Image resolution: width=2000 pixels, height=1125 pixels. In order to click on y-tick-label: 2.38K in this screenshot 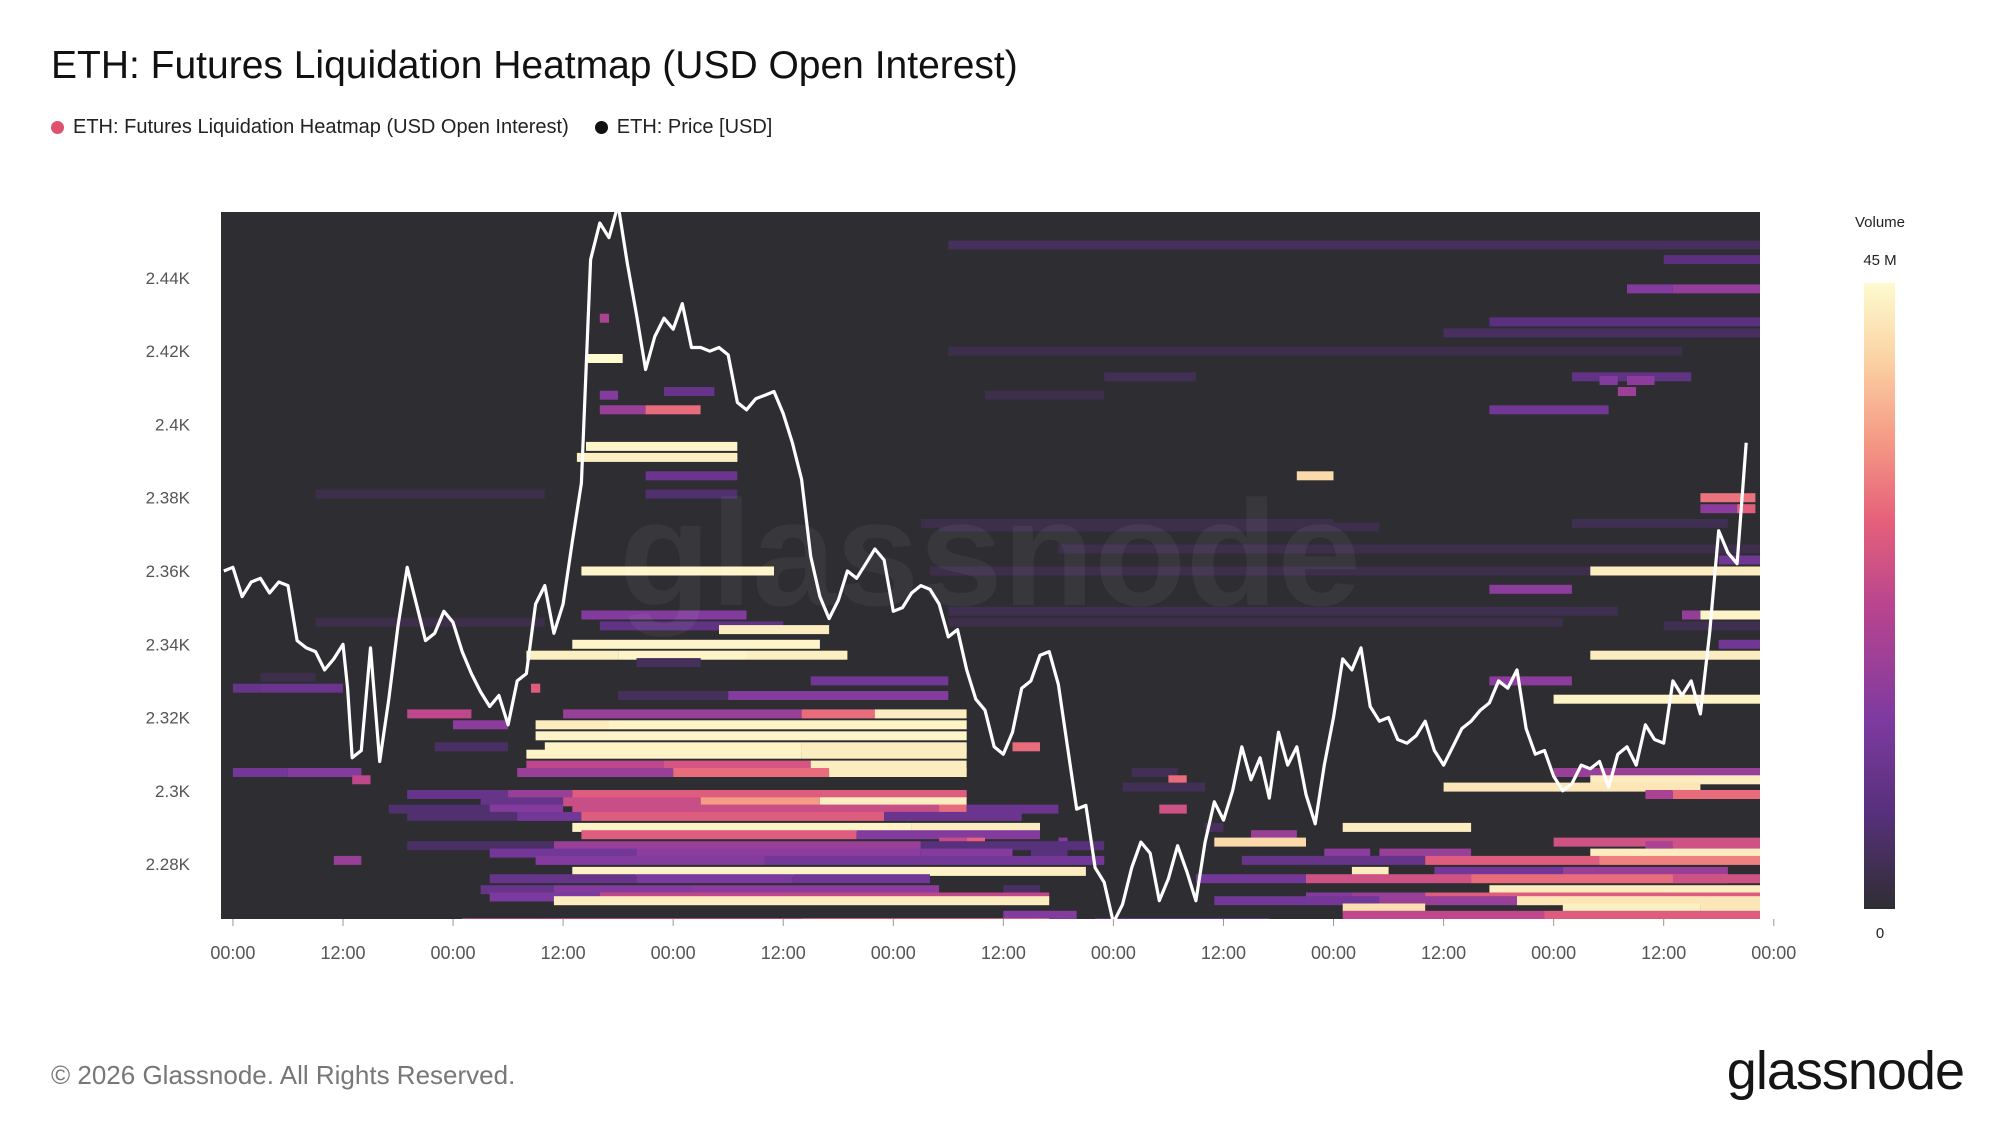, I will do `click(168, 498)`.